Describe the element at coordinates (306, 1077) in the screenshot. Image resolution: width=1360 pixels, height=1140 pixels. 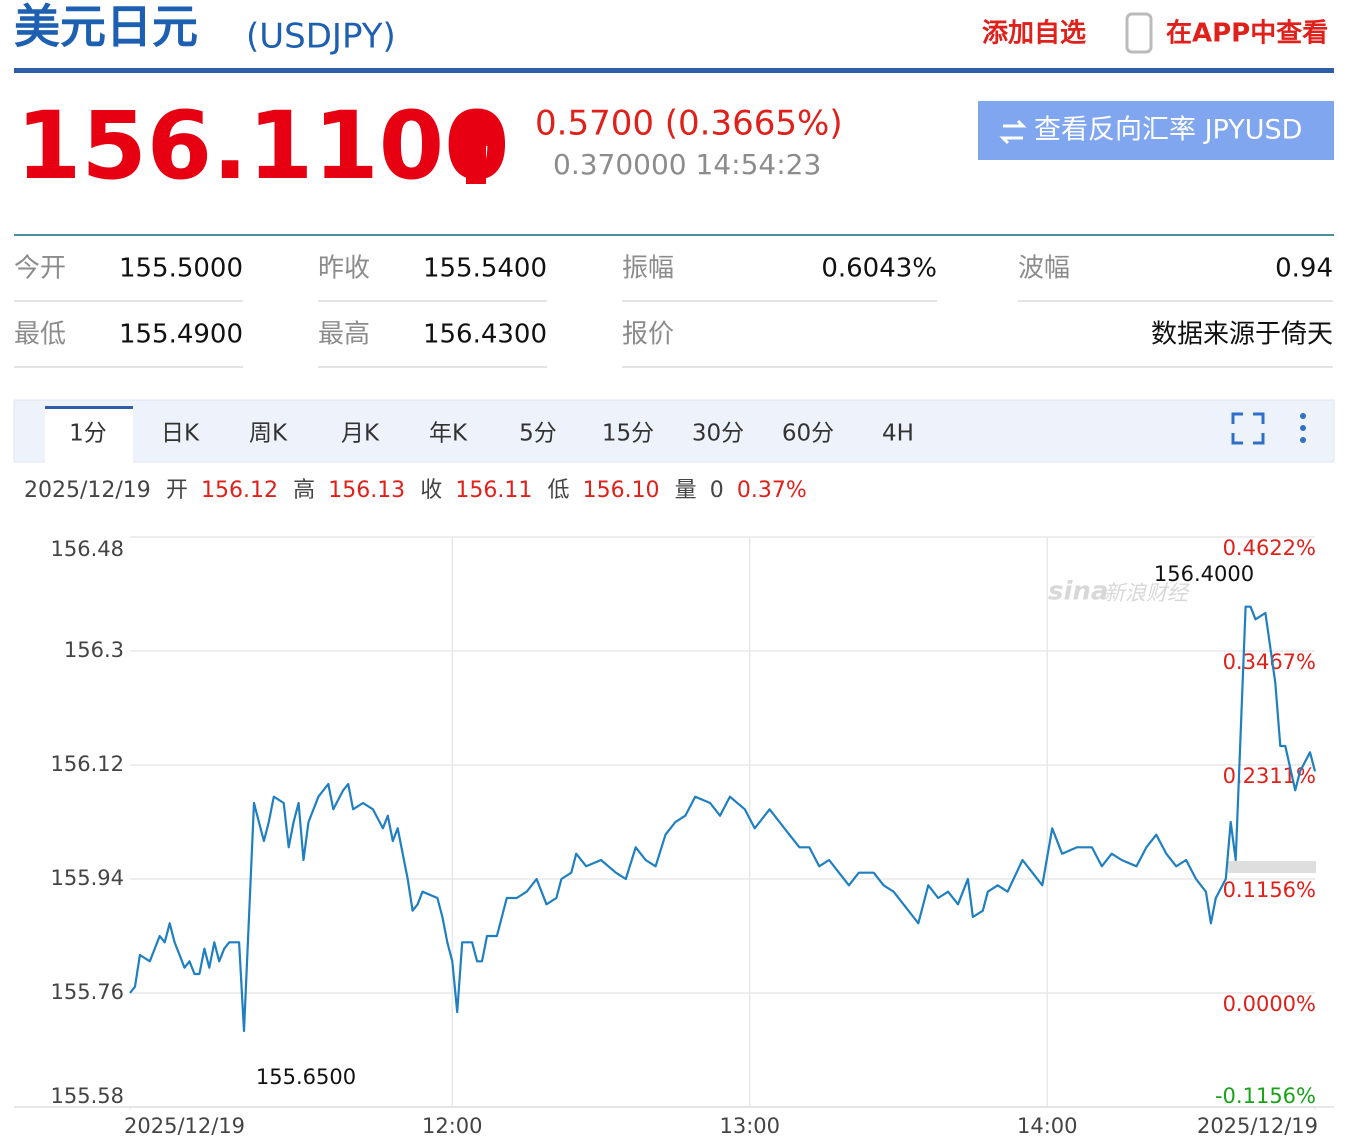
I see `annotation: 155.6500` at that location.